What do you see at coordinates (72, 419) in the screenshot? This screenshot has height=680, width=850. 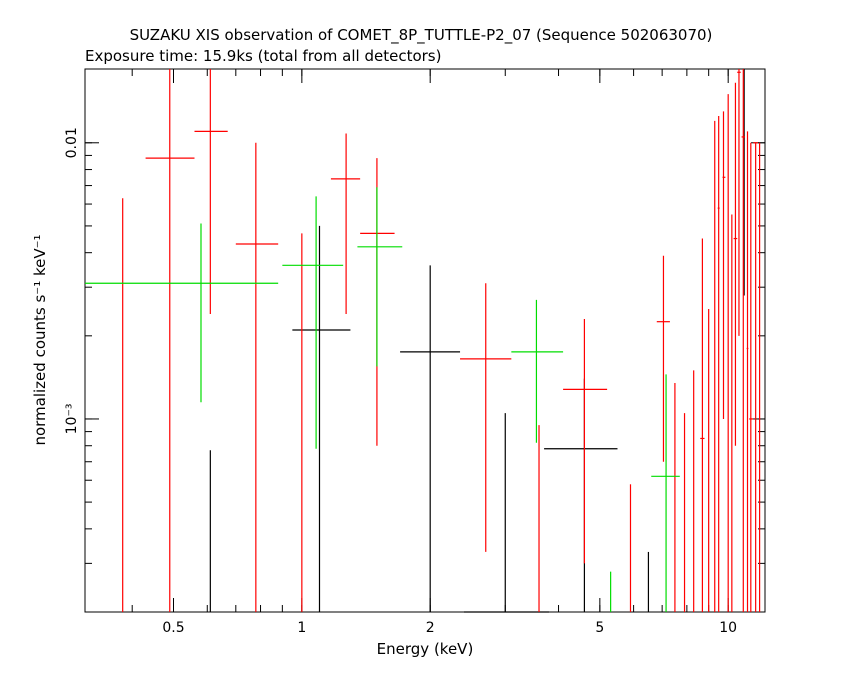 I see `y-tick-label: 10⁻³` at bounding box center [72, 419].